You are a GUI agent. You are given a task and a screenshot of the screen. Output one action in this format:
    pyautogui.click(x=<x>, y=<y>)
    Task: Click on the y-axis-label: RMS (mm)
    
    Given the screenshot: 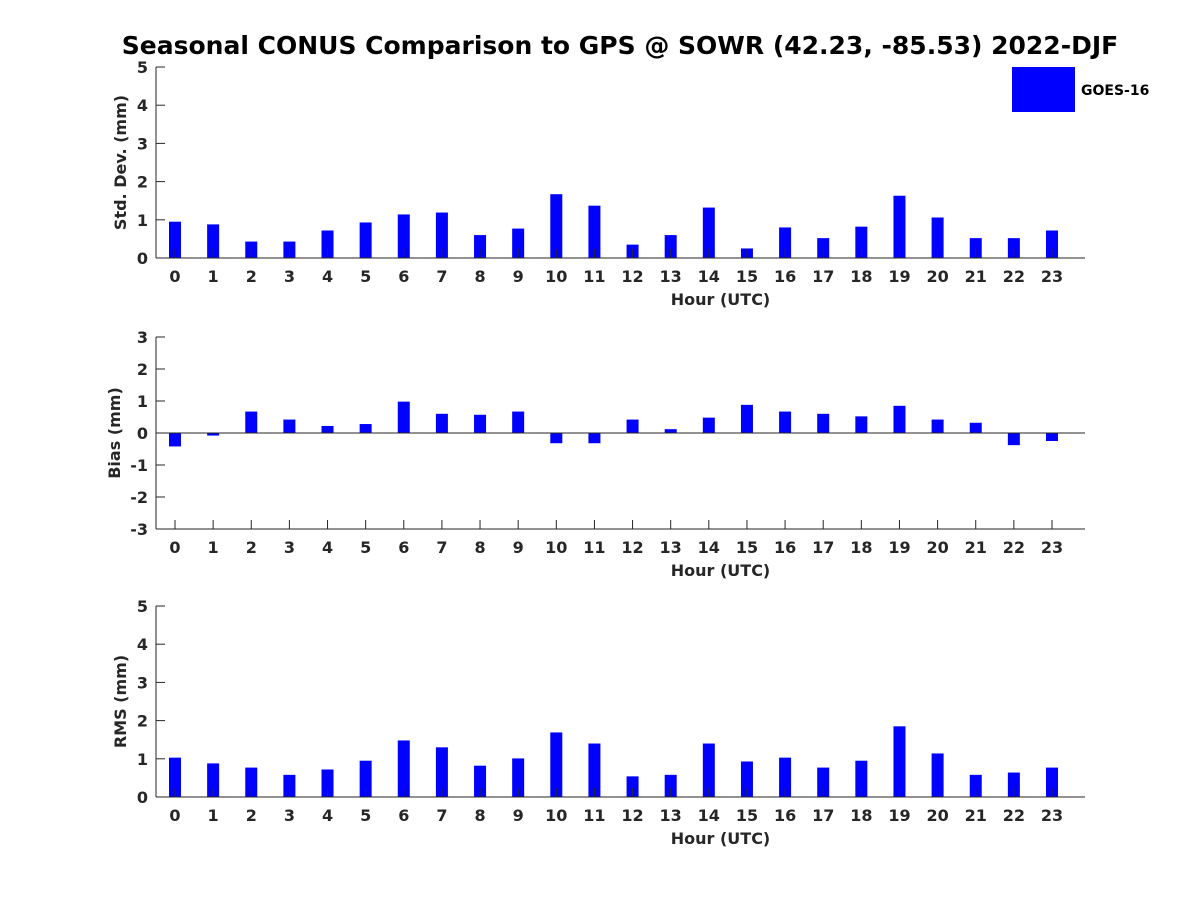 What is the action you would take?
    pyautogui.click(x=120, y=701)
    